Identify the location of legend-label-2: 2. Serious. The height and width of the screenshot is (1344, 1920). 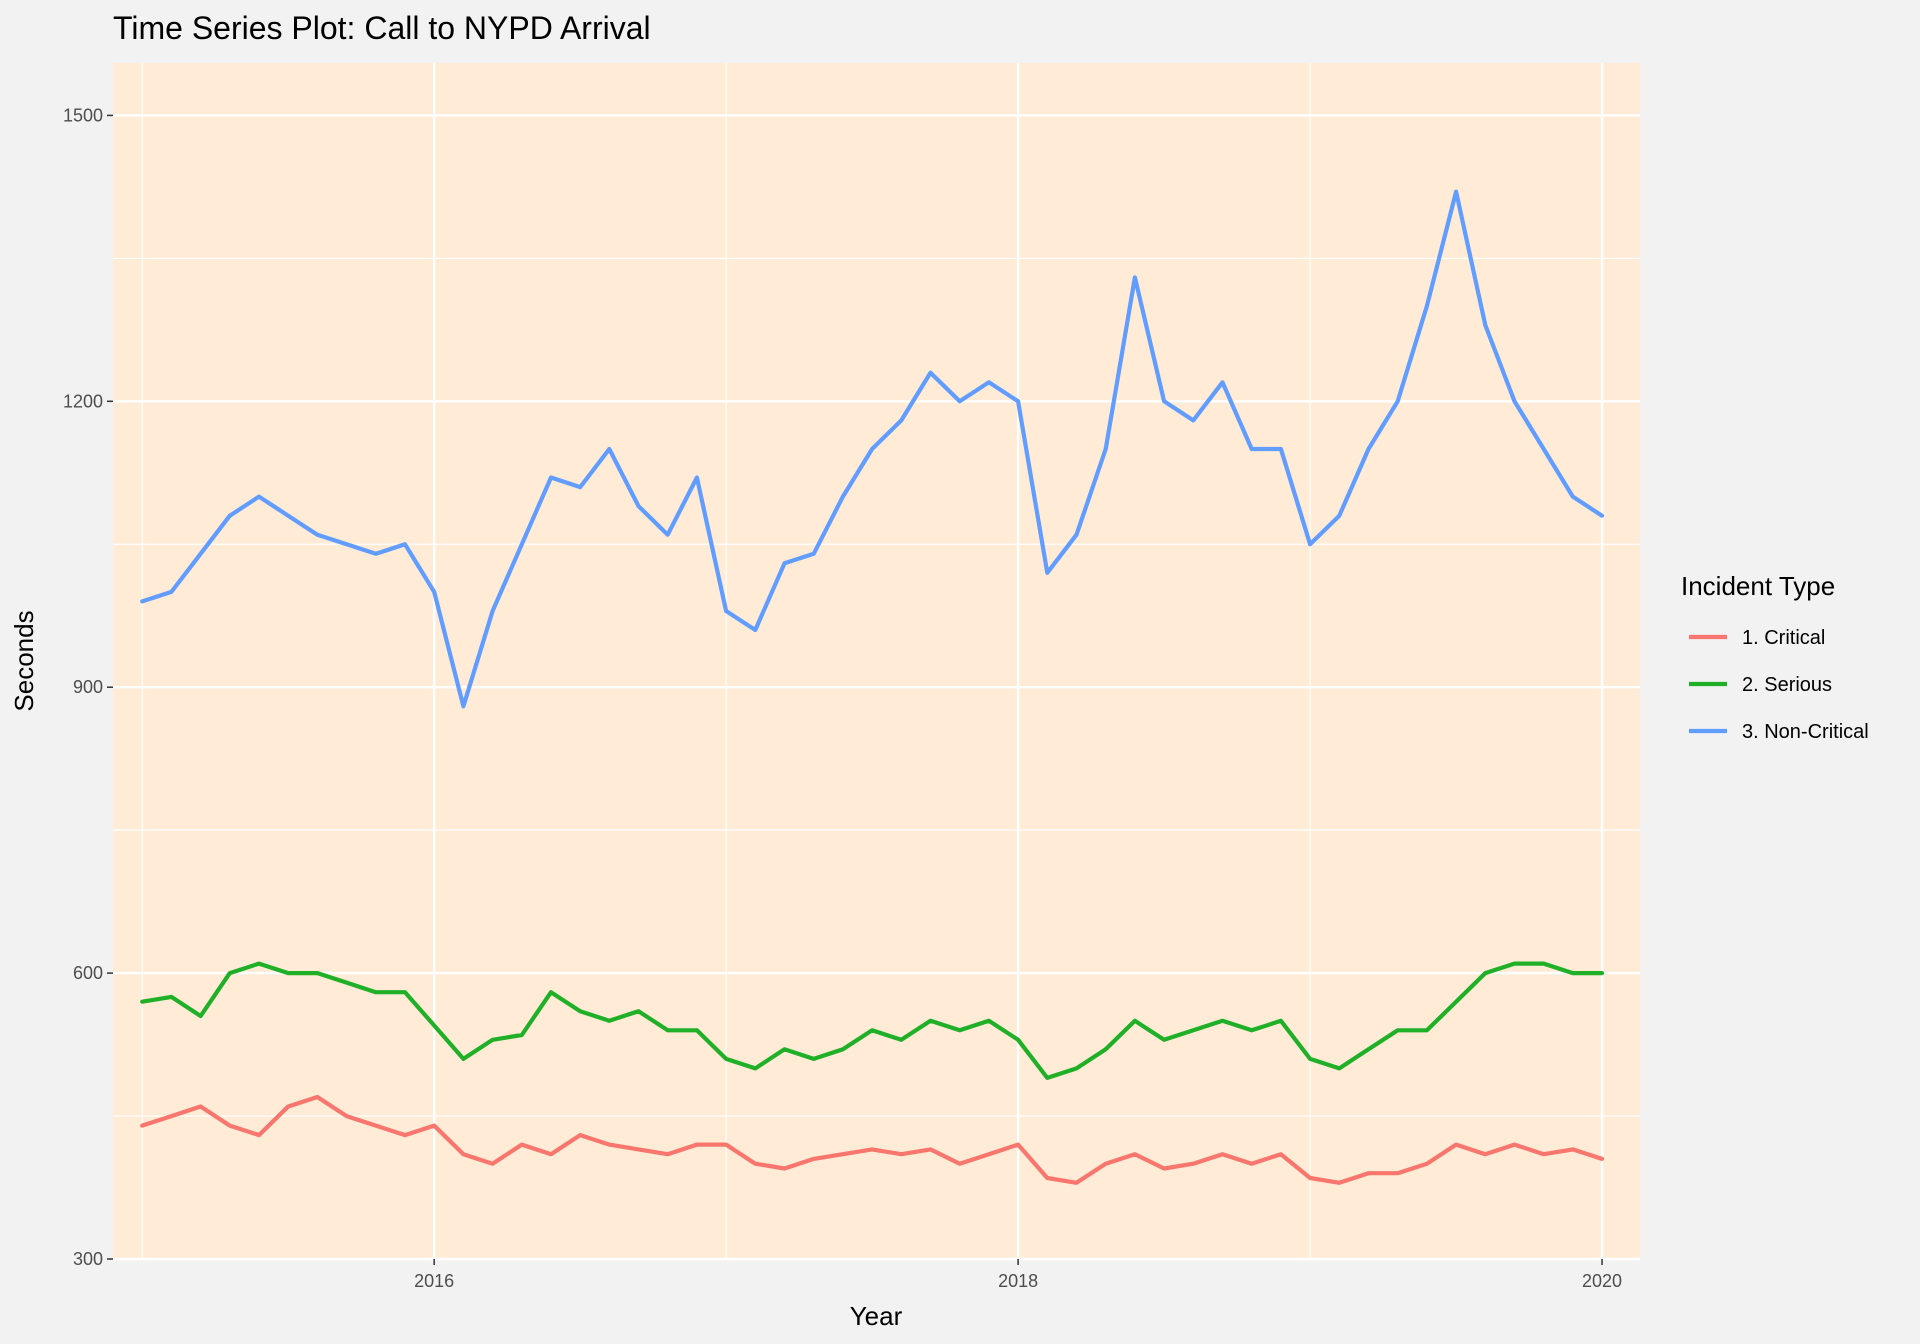
(1787, 685).